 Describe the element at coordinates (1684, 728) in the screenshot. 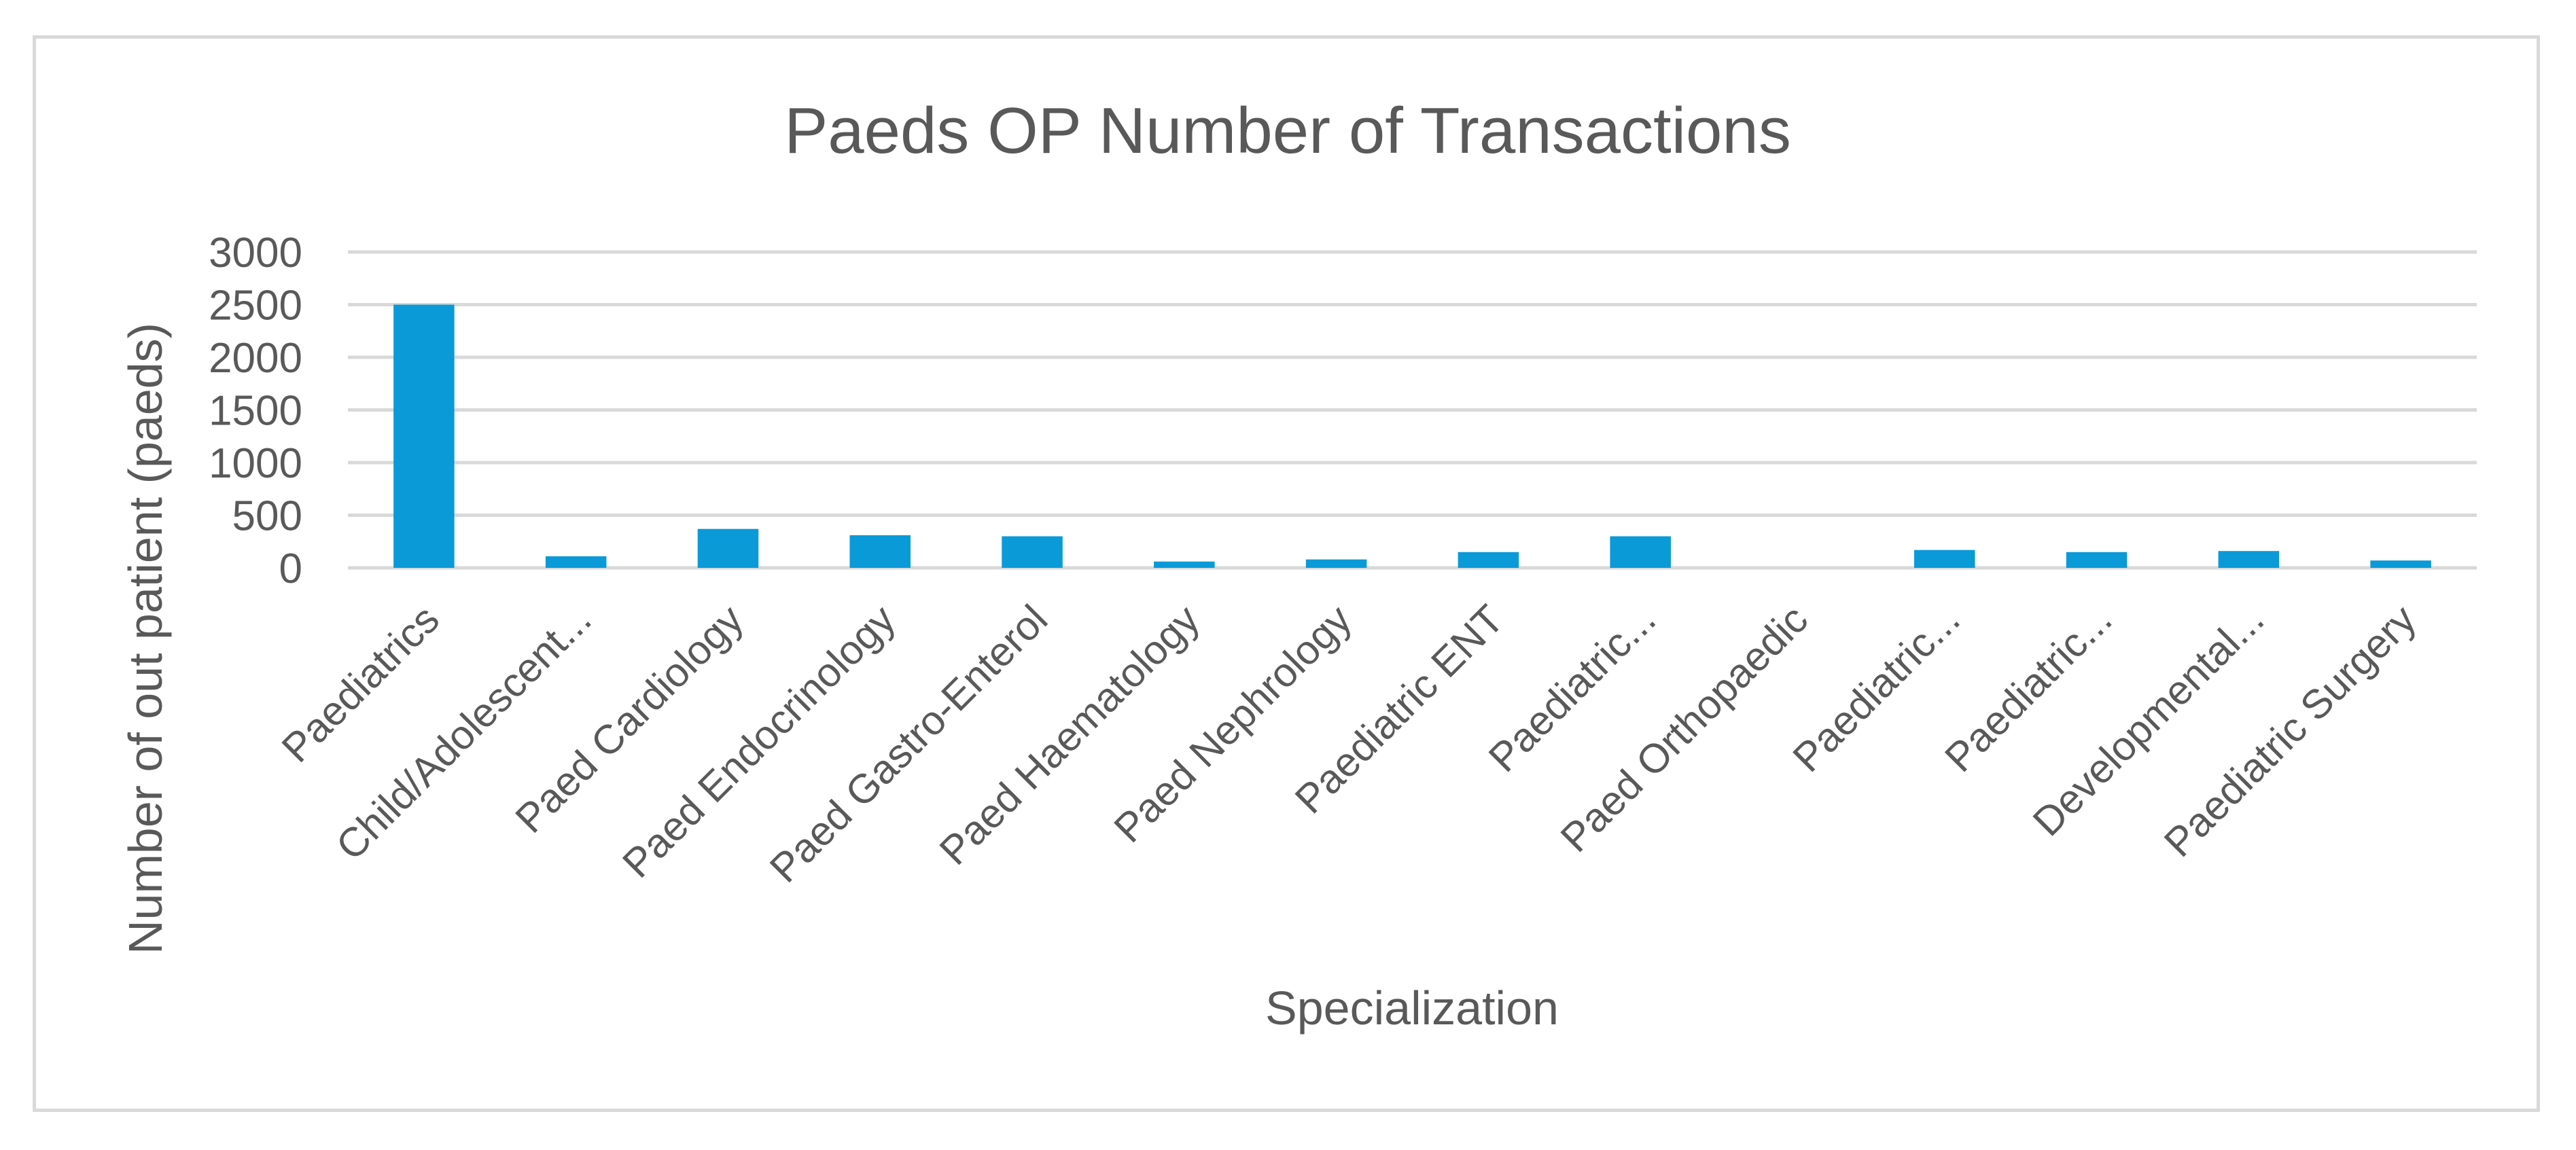

I see `x-tick-label: Paed Orthopaedic` at that location.